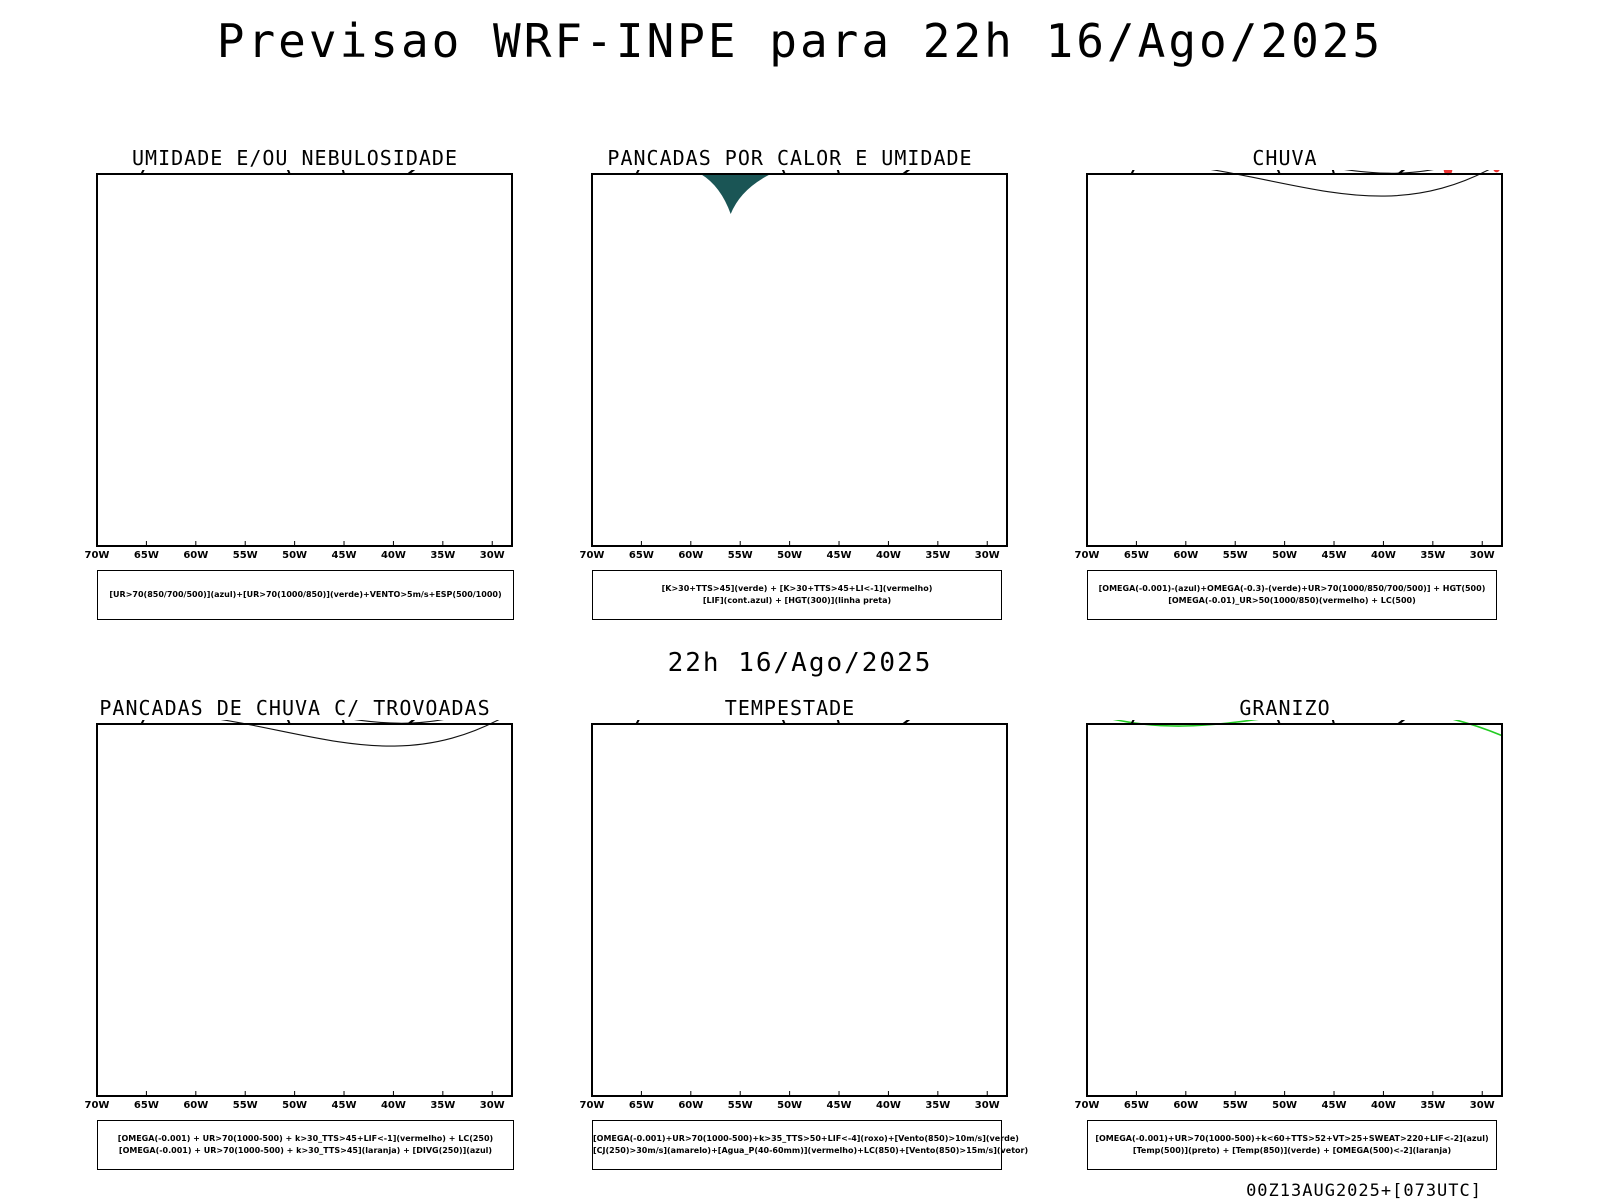 The width and height of the screenshot is (1600, 1201). What do you see at coordinates (1364, 1191) in the screenshot?
I see `model-run-label: 00Z13AUG2025+[073UTC]` at bounding box center [1364, 1191].